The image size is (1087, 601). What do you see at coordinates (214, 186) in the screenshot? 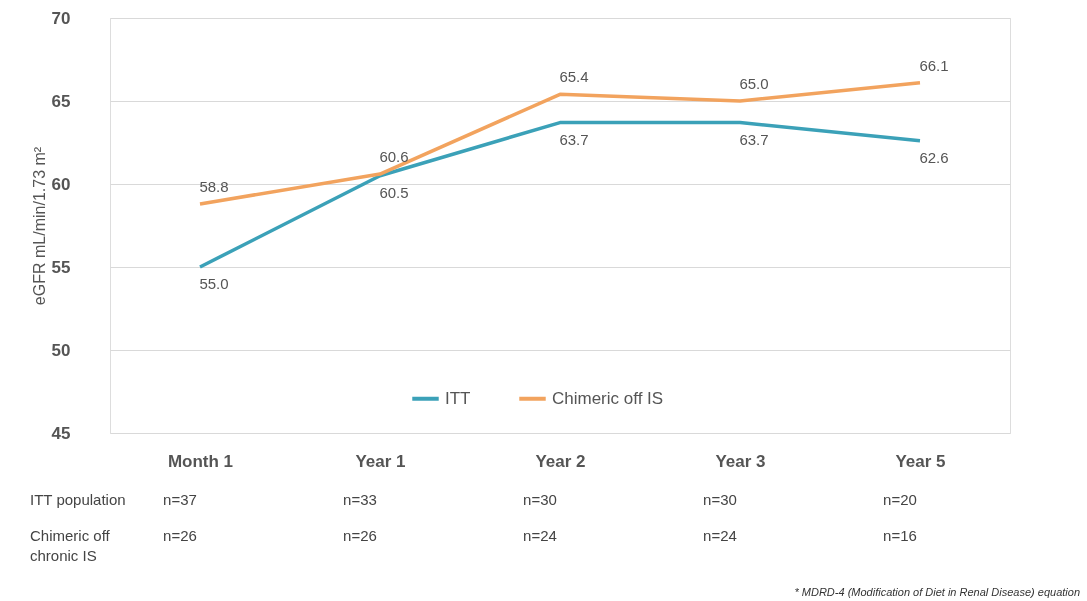
I see `data-label: 58.8` at bounding box center [214, 186].